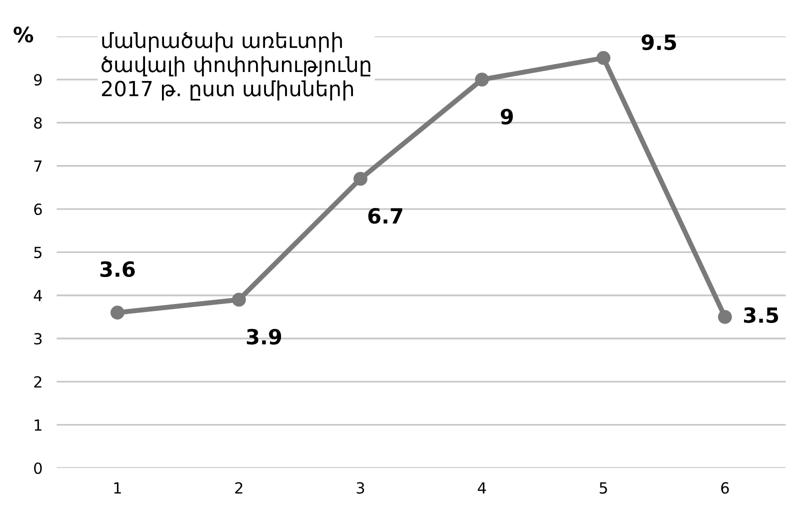  I want to click on x-tick-label: 4, so click(482, 488).